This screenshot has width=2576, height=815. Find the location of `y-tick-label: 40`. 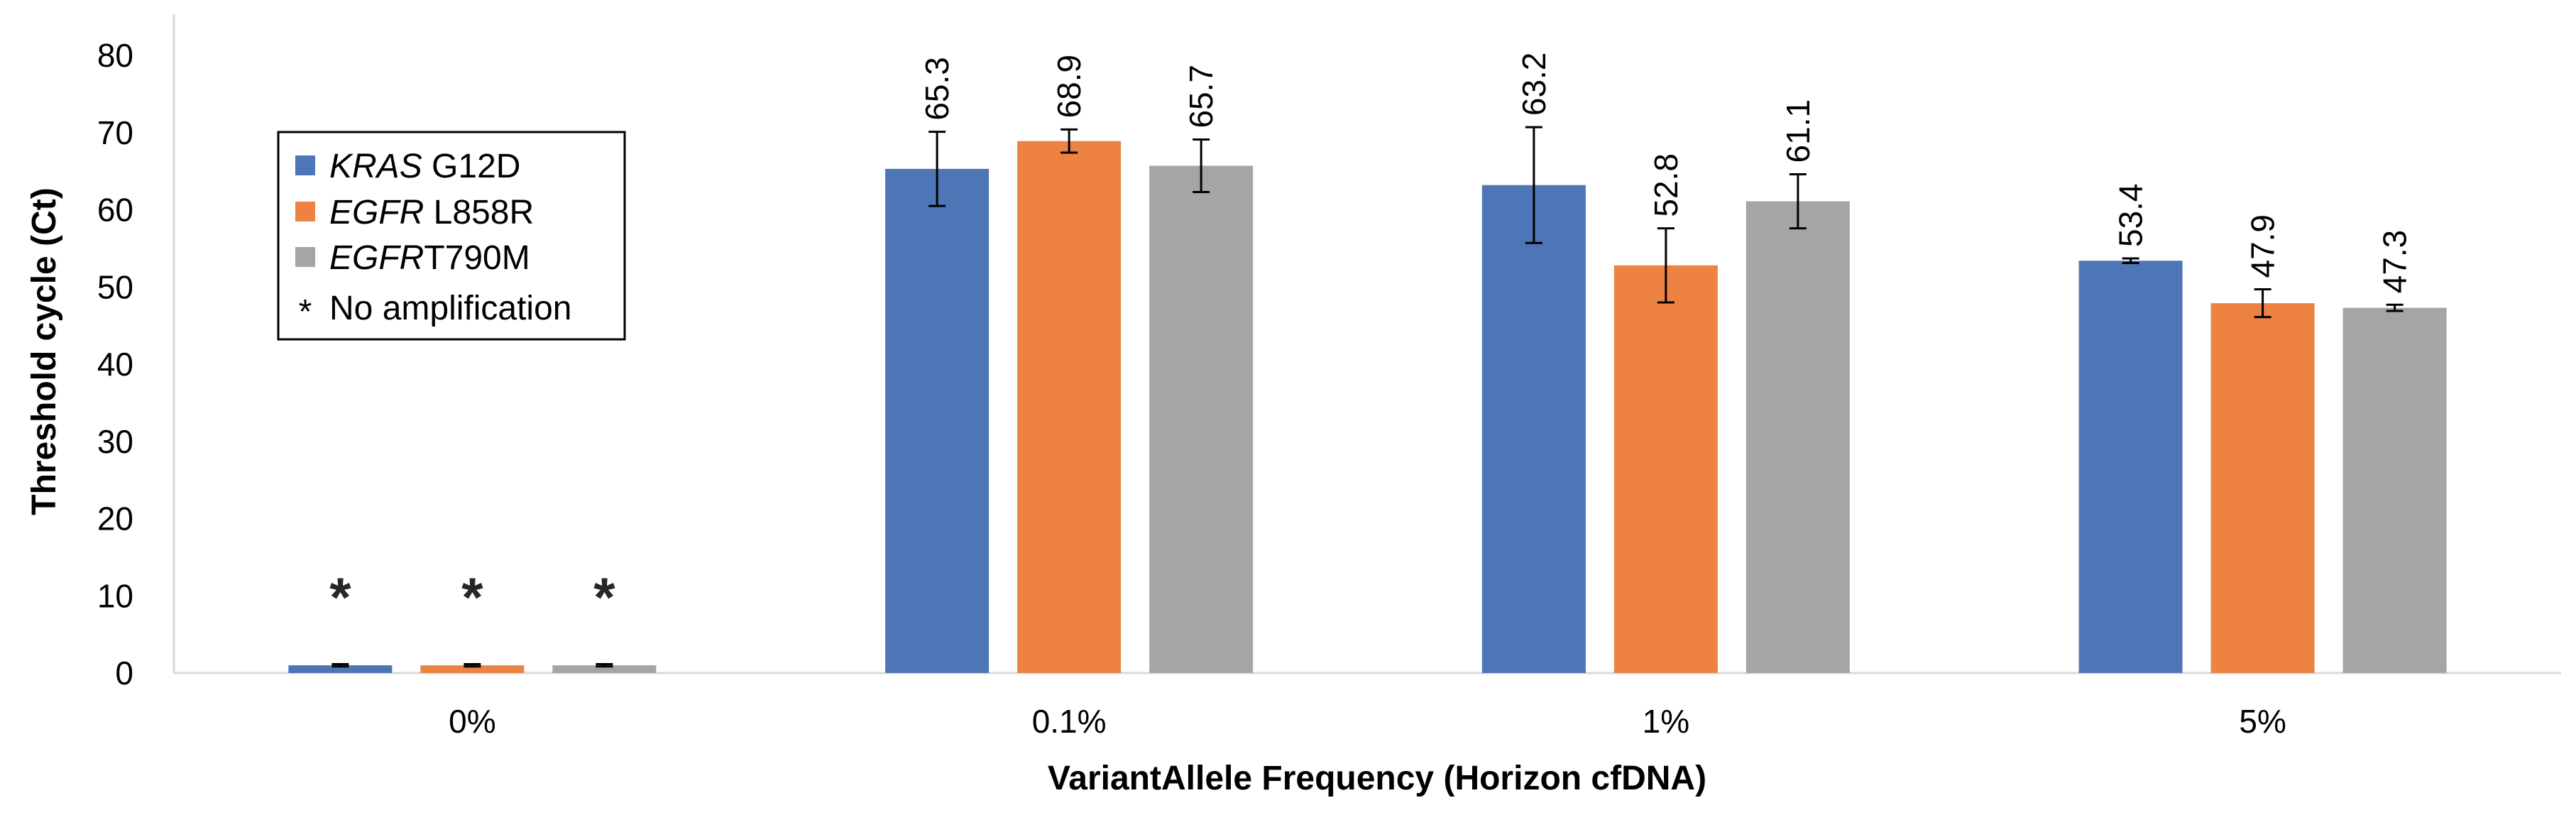

y-tick-label: 40 is located at coordinates (115, 365).